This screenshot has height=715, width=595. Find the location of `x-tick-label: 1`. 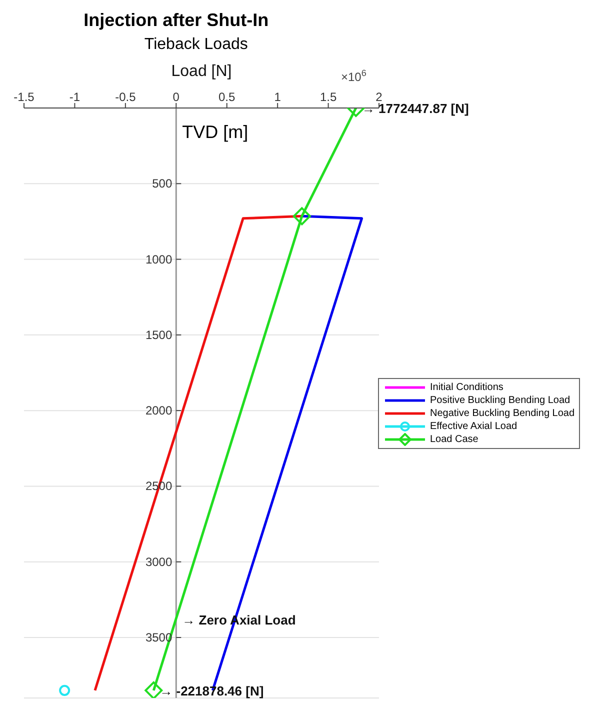

x-tick-label: 1 is located at coordinates (278, 97).